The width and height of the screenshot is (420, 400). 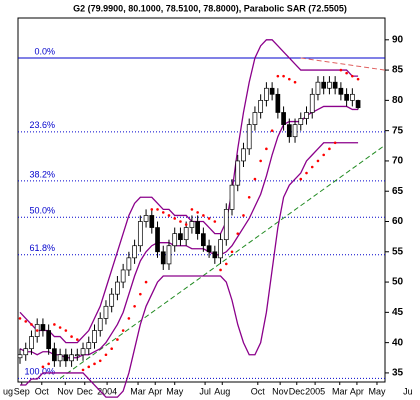 I want to click on y-tick-label: 45, so click(x=398, y=312).